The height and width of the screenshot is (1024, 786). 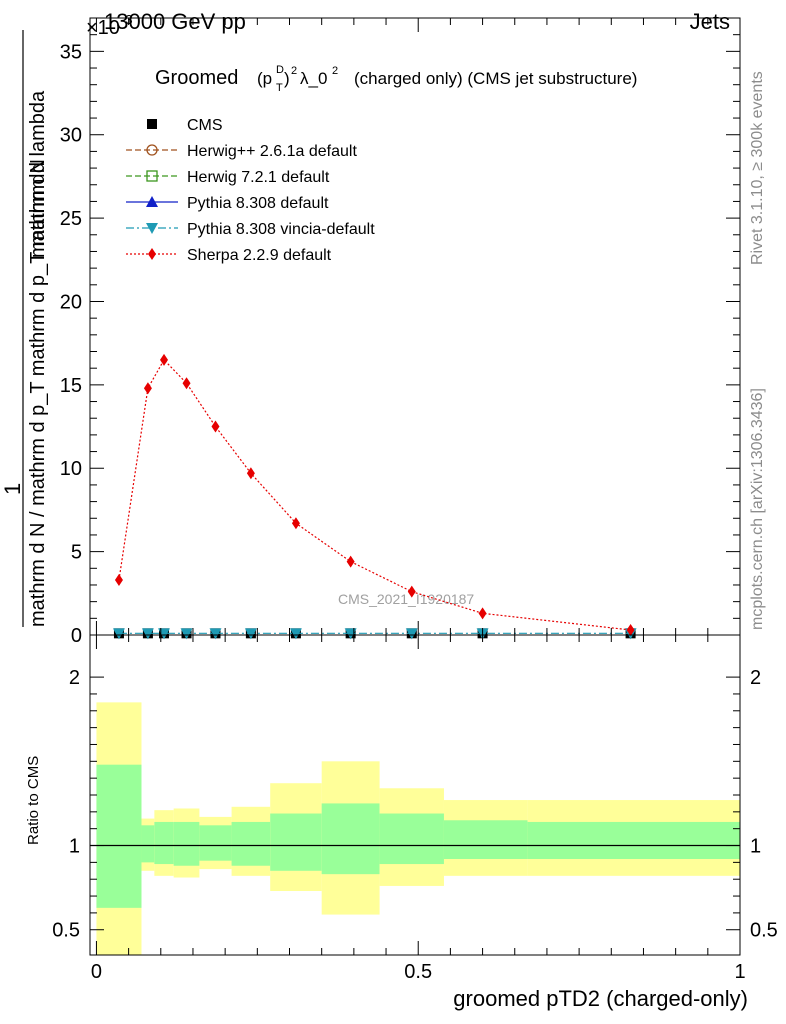 What do you see at coordinates (258, 177) in the screenshot?
I see `legend-label-herwig-7-2-1-default: Herwig 7.2.1 default` at bounding box center [258, 177].